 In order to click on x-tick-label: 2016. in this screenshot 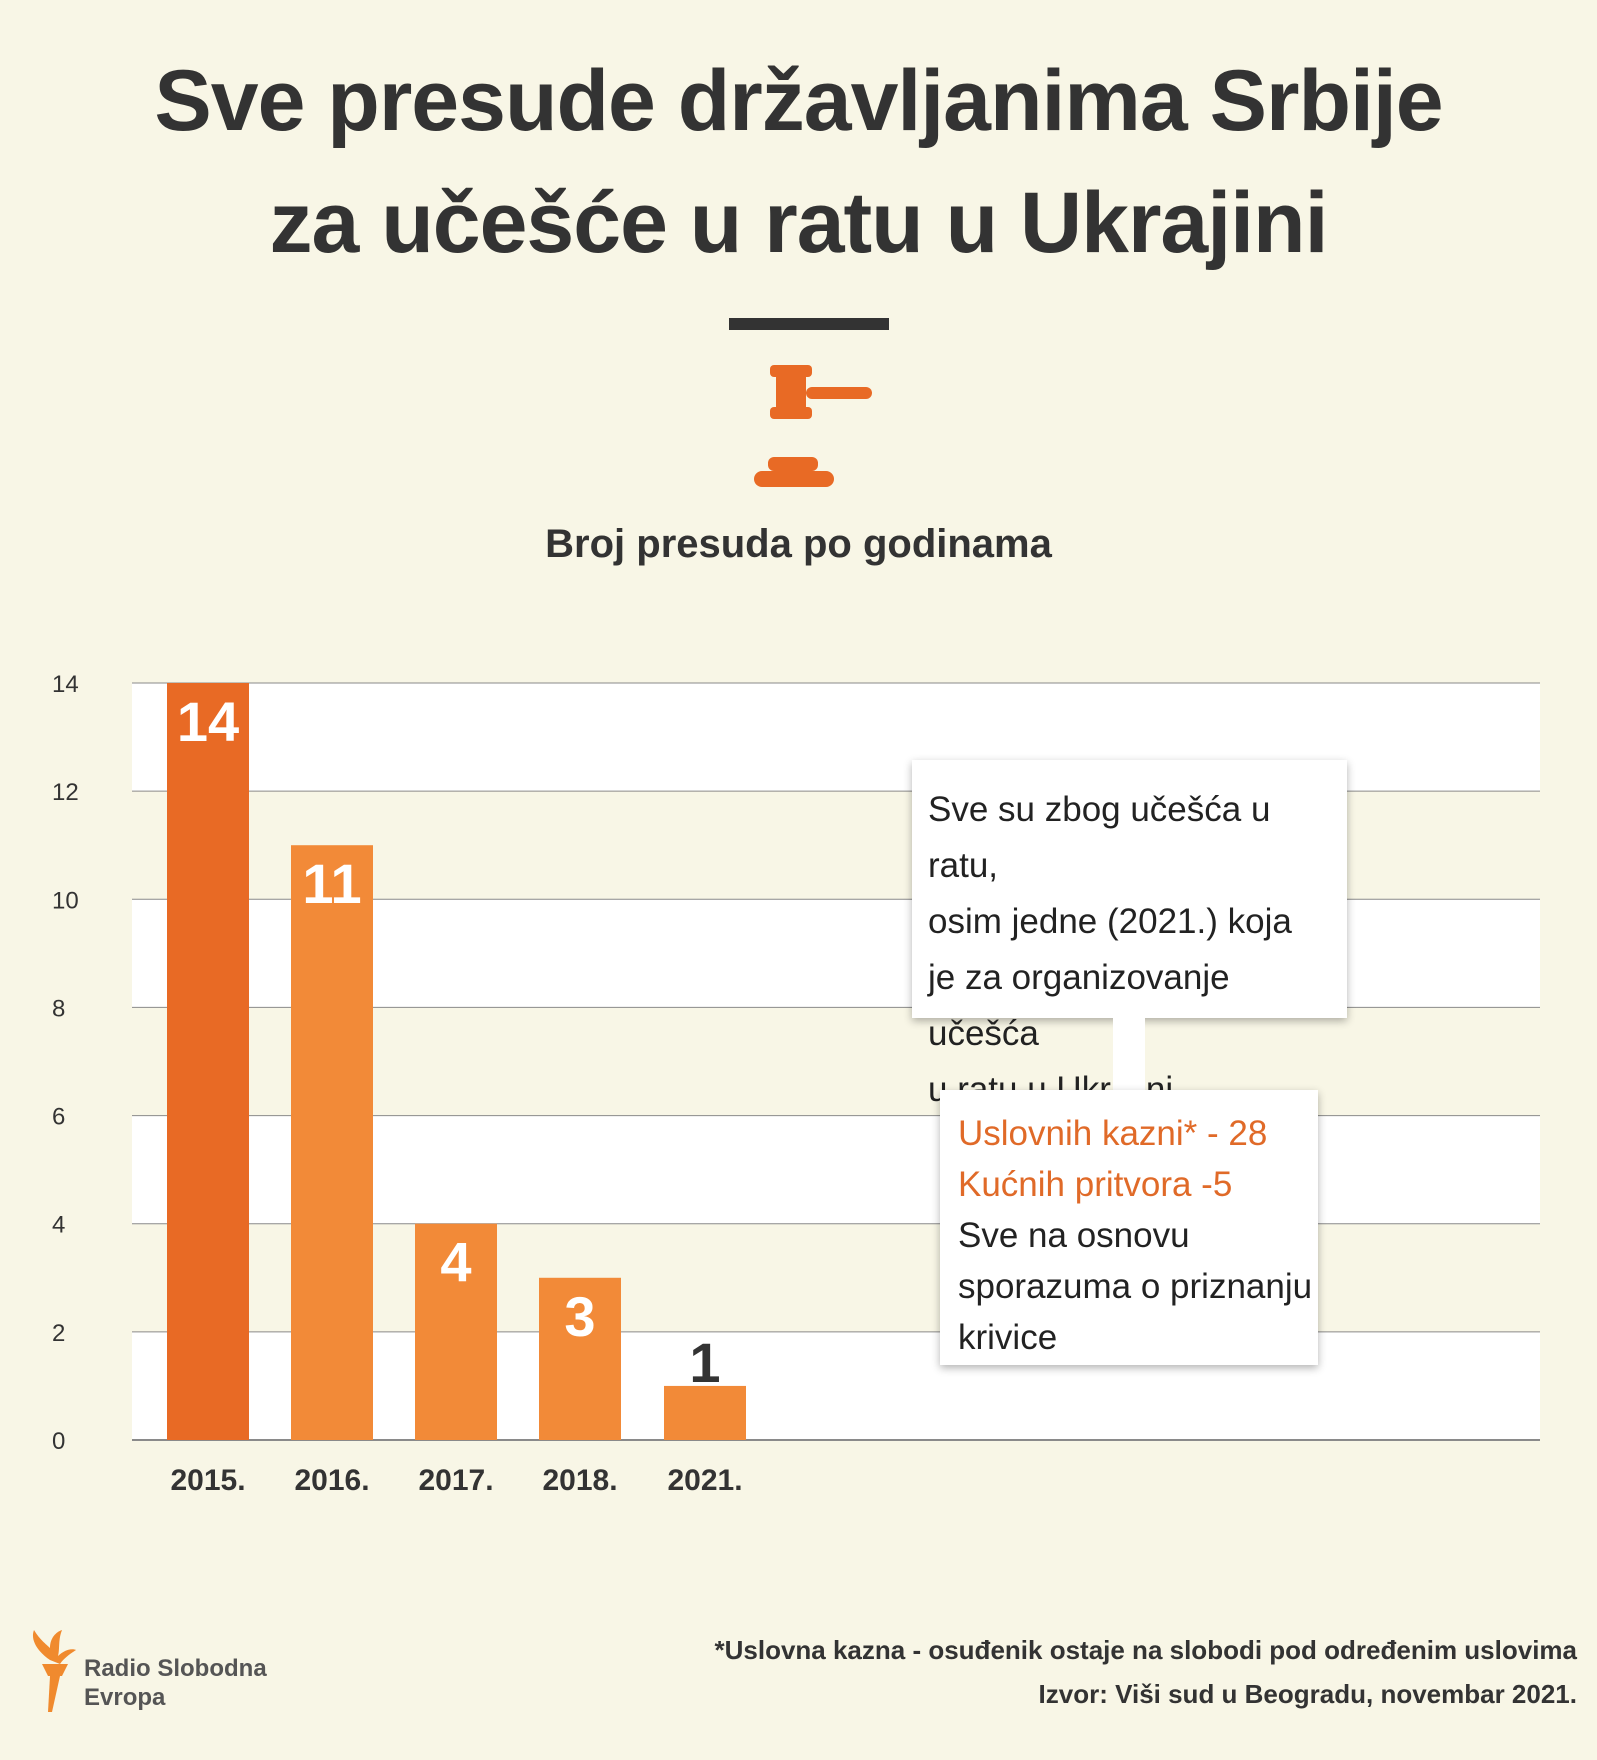, I will do `click(331, 1480)`.